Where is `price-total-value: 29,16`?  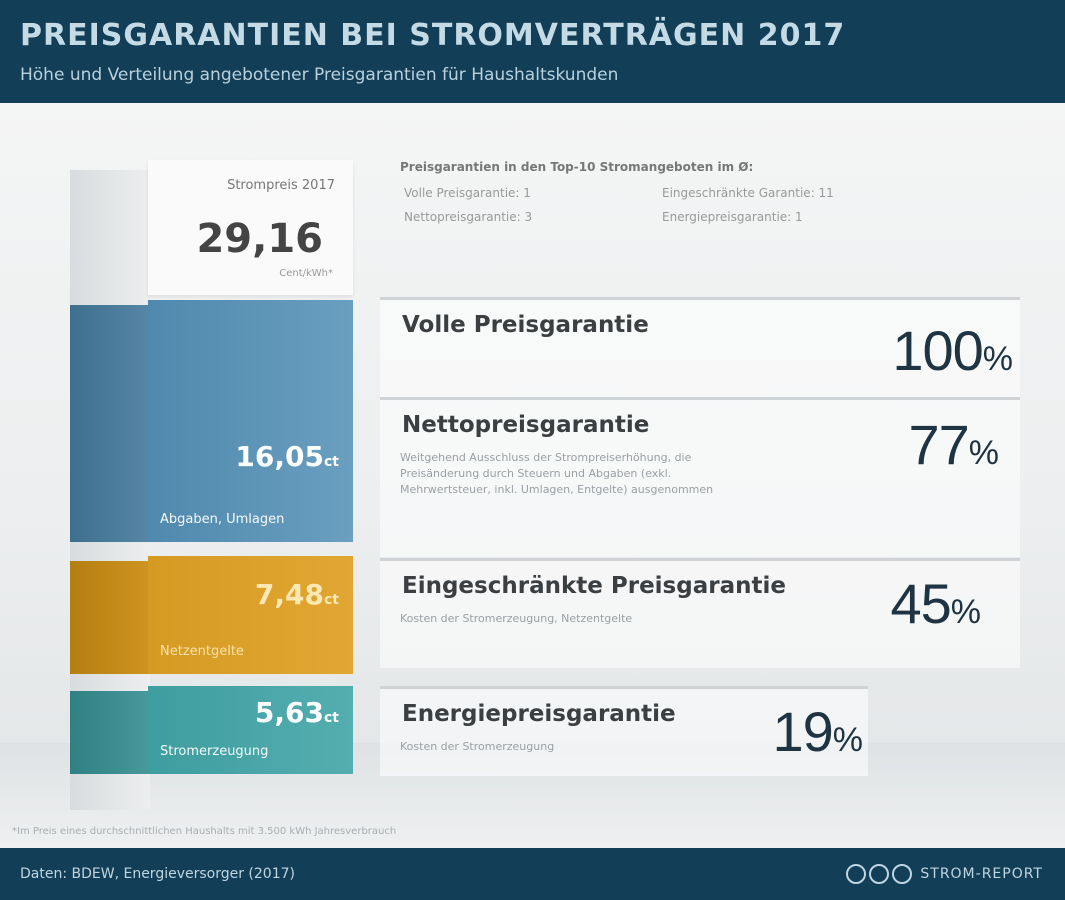 price-total-value: 29,16 is located at coordinates (259, 239).